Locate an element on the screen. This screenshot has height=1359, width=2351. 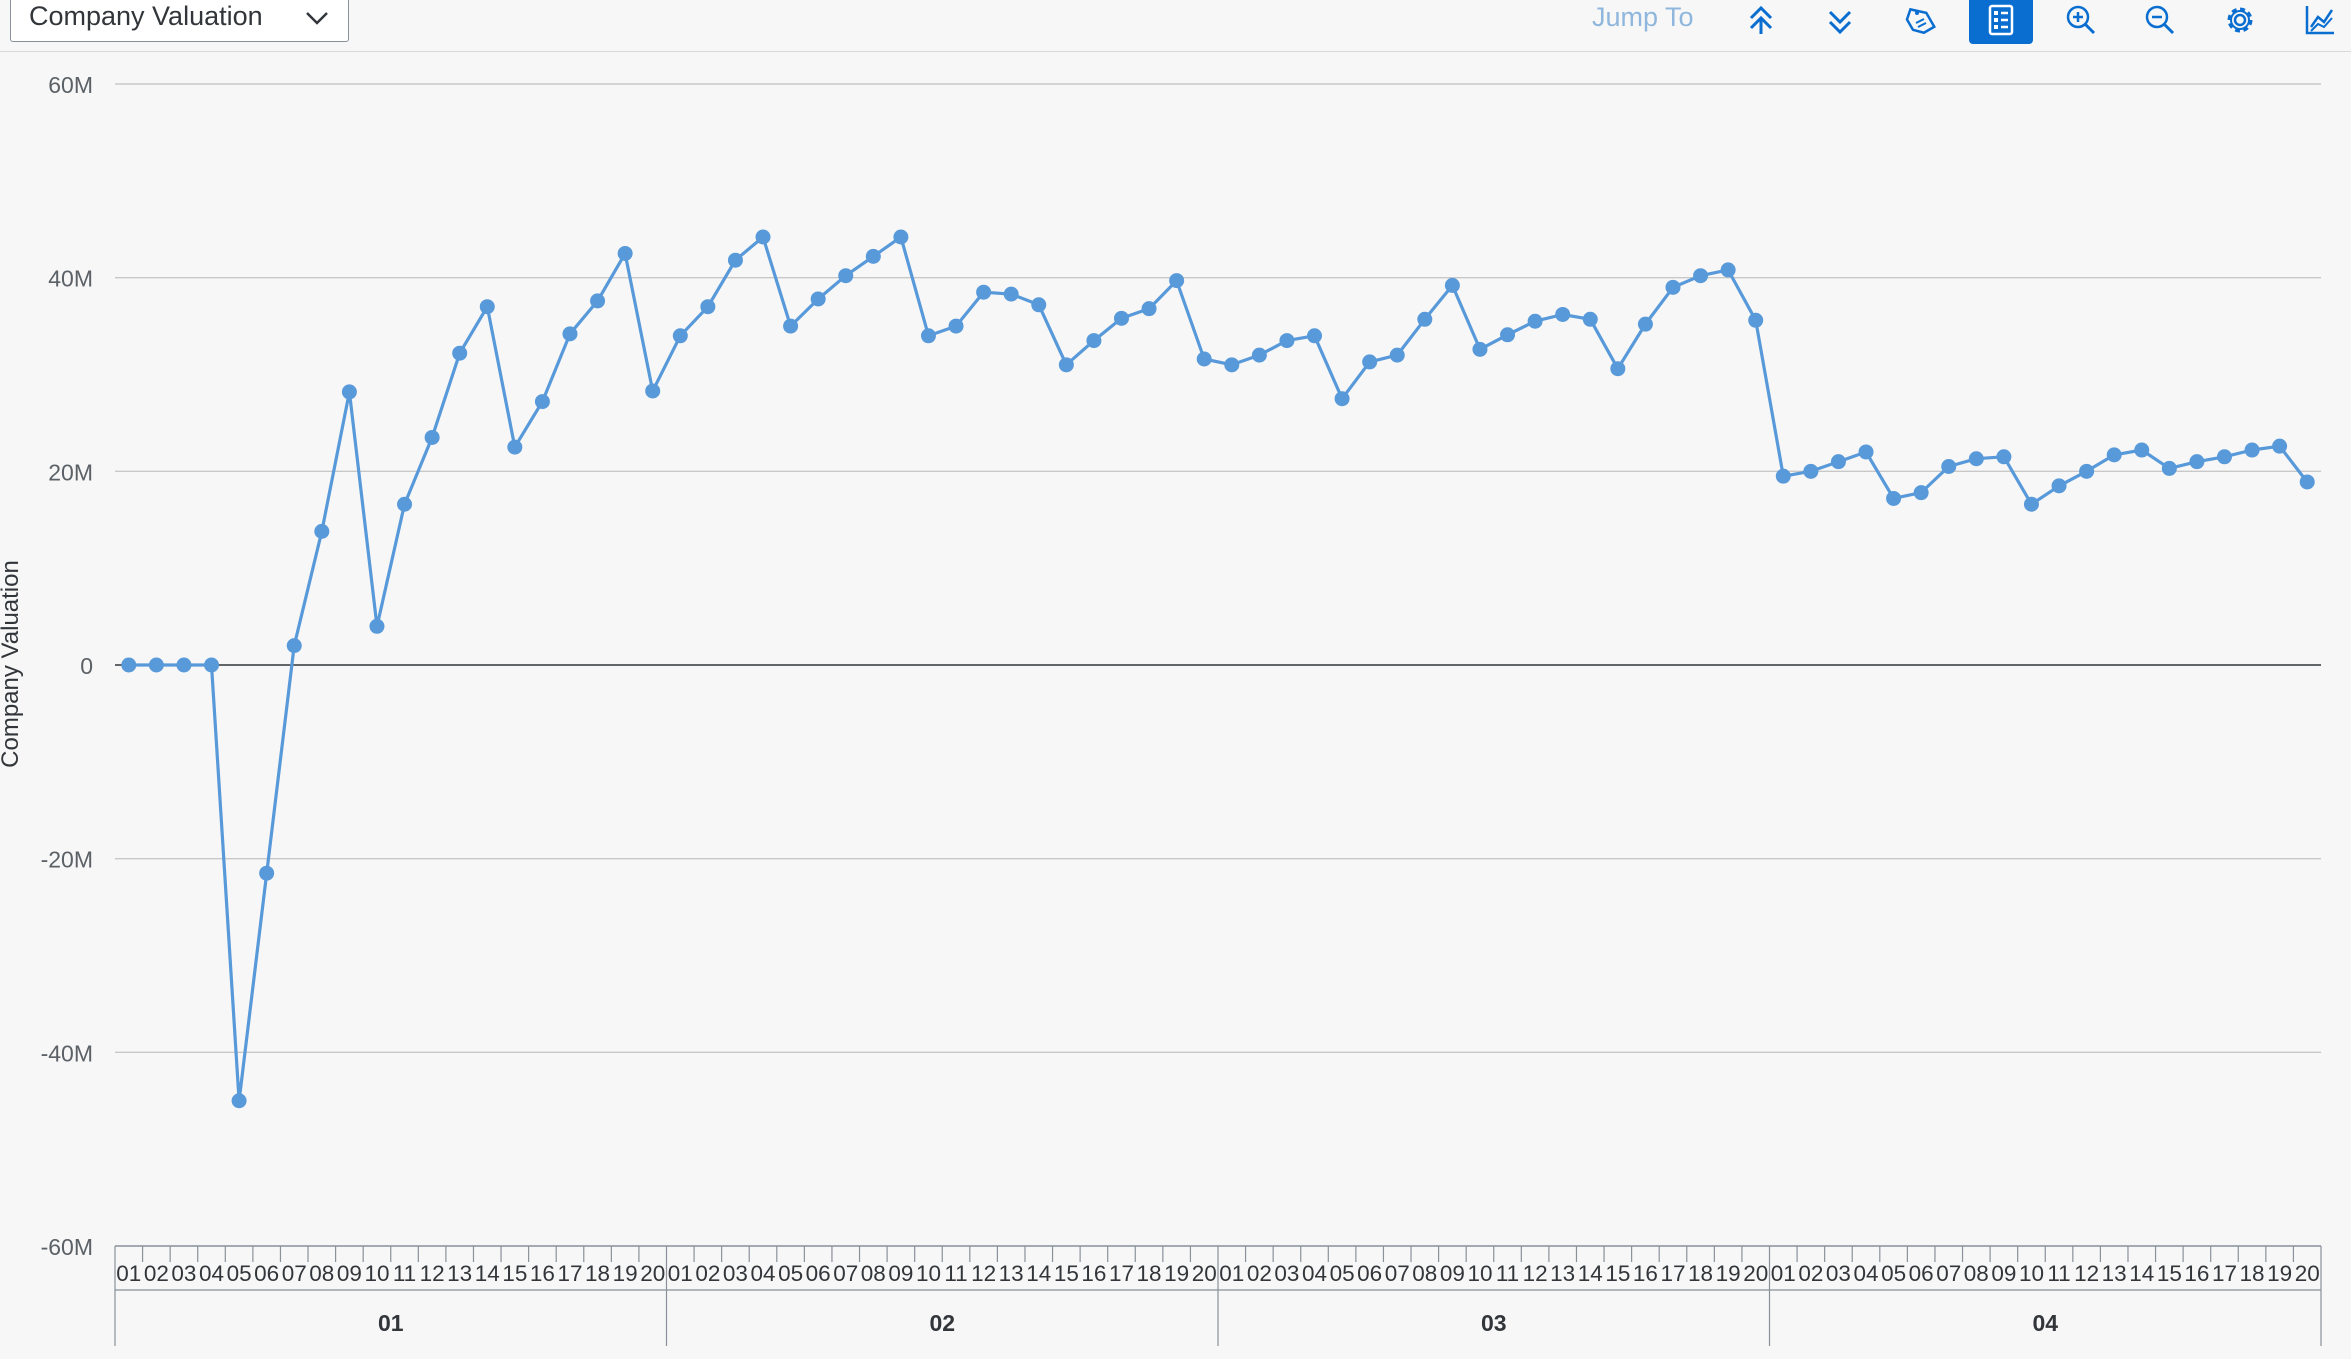
line-chart-icon is located at coordinates (2319, 20).